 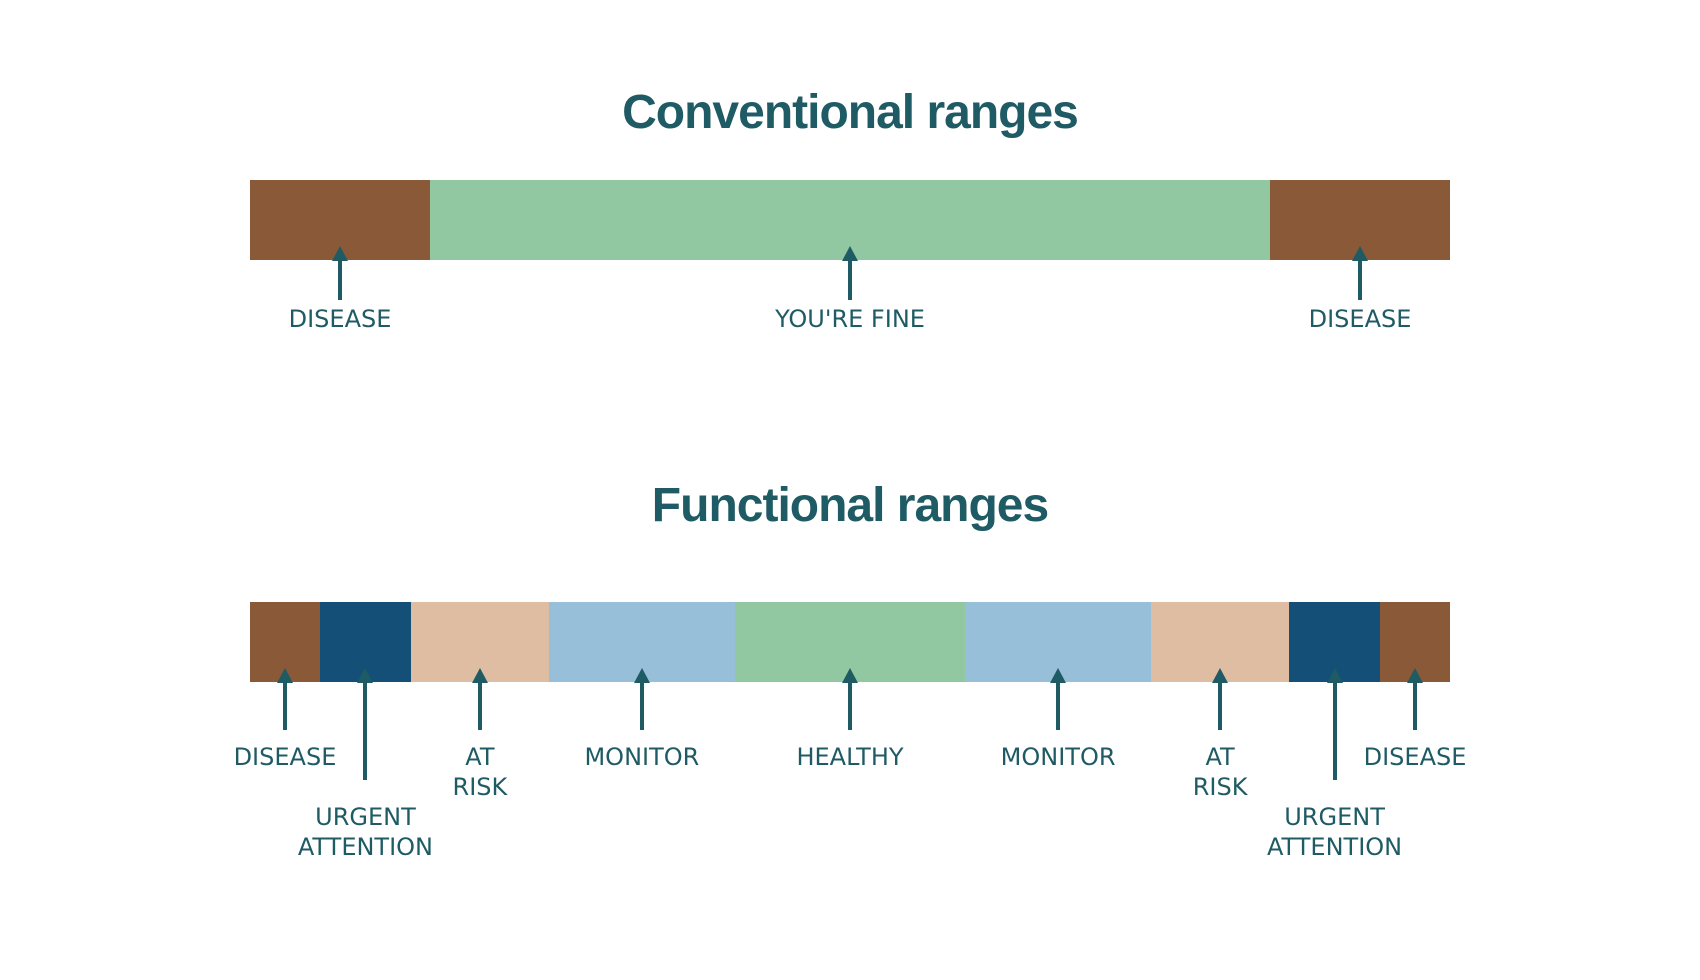 I want to click on conventional-range-bar, so click(x=850, y=220).